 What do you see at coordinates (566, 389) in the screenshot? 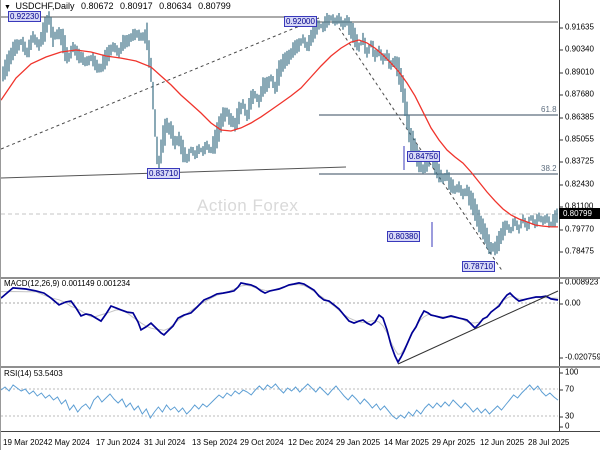
I see `rsi-axis-label: 70` at bounding box center [566, 389].